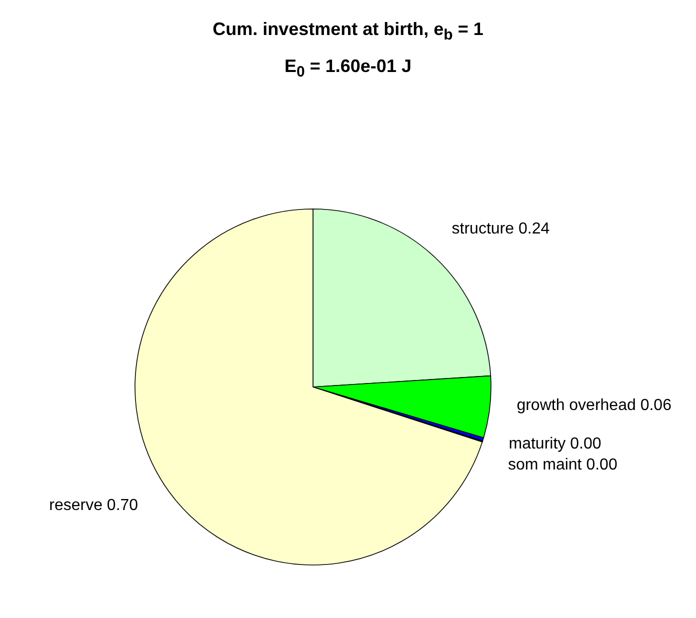 The image size is (696, 618). Describe the element at coordinates (501, 229) in the screenshot. I see `slice-label: structure 0.24` at that location.